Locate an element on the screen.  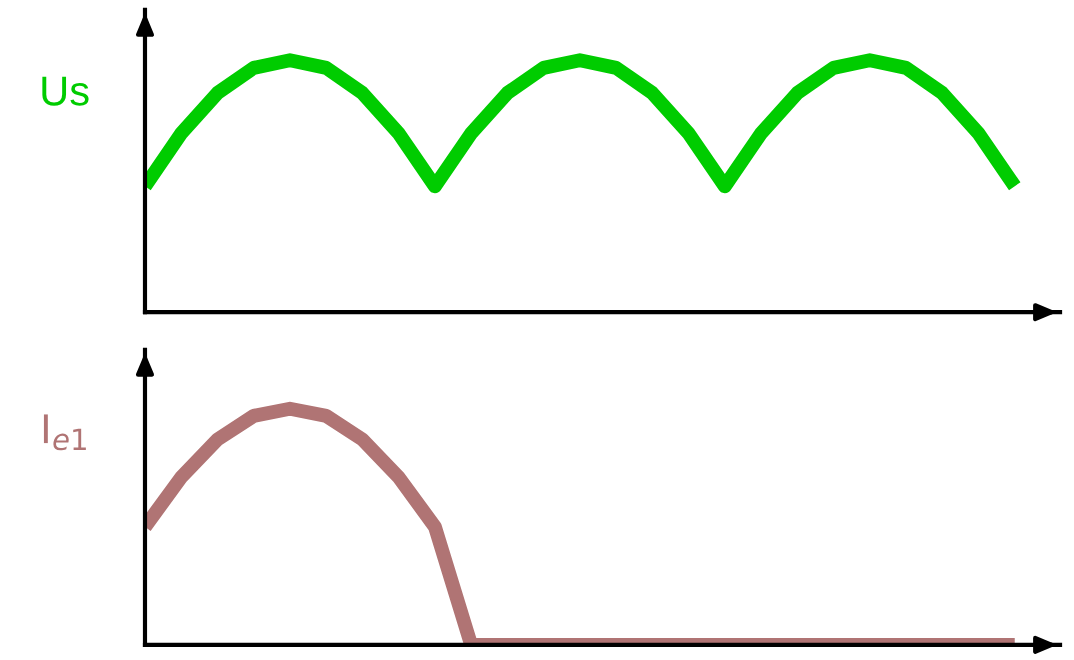
y-axis-title: I$_{e1}$ is located at coordinates (64, 432).